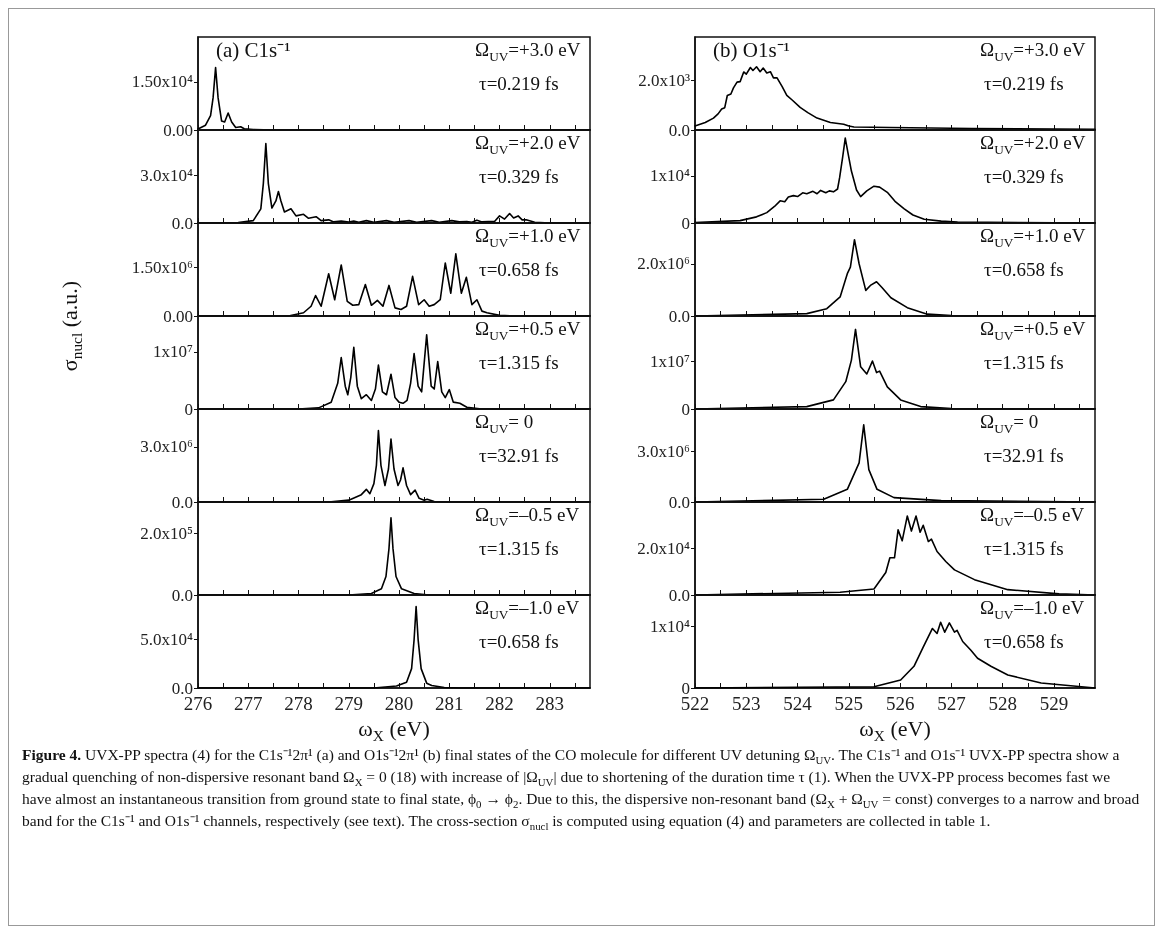 Image resolution: width=1163 pixels, height=934 pixels. I want to click on x-tick-label: 523, so click(746, 703).